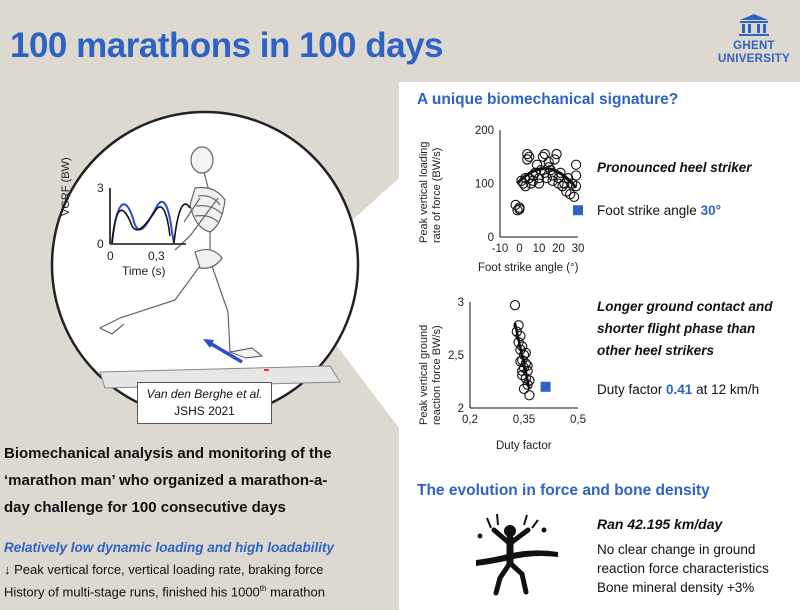 The height and width of the screenshot is (610, 800). I want to click on citation-authors: Van den Berghe et al., so click(204, 394).